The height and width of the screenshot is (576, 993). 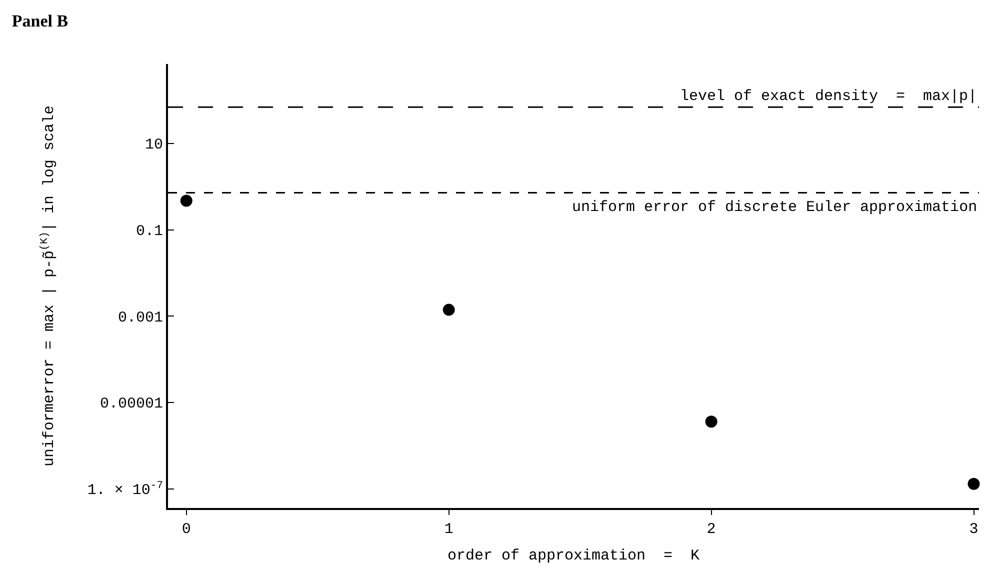 What do you see at coordinates (573, 556) in the screenshot?
I see `x-axis-title: order of approximation = K` at bounding box center [573, 556].